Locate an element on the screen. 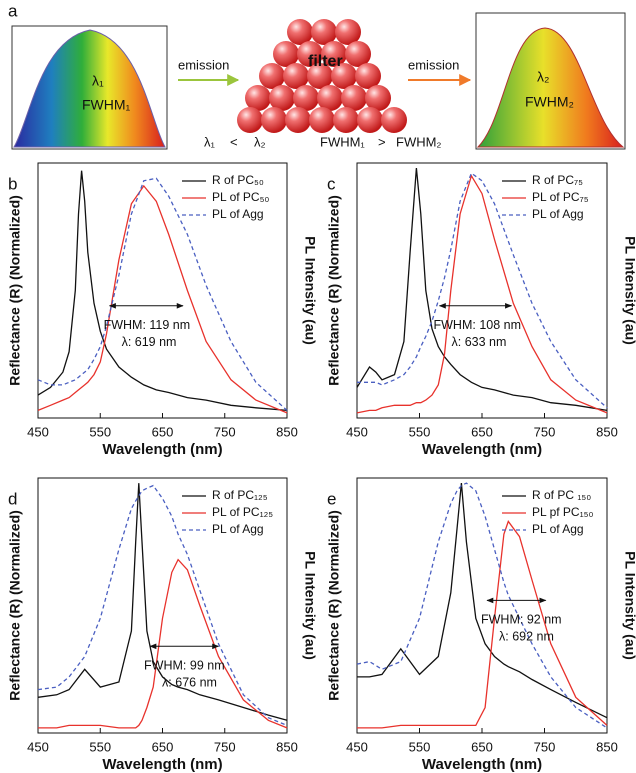 Image resolution: width=636 pixels, height=773 pixels. panel-label: e is located at coordinates (331, 498).